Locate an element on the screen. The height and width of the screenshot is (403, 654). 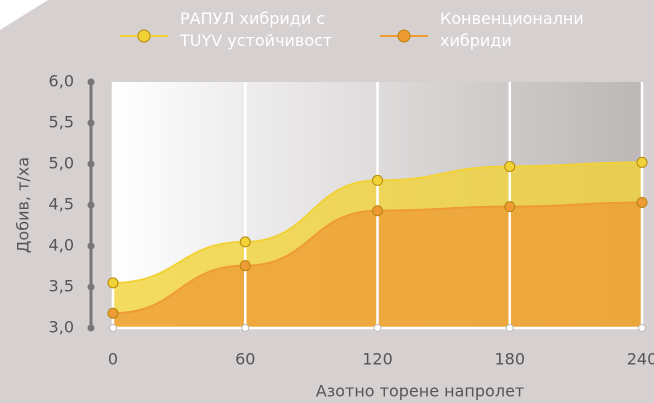
y-tick-label: 5,5 is located at coordinates (61, 122).